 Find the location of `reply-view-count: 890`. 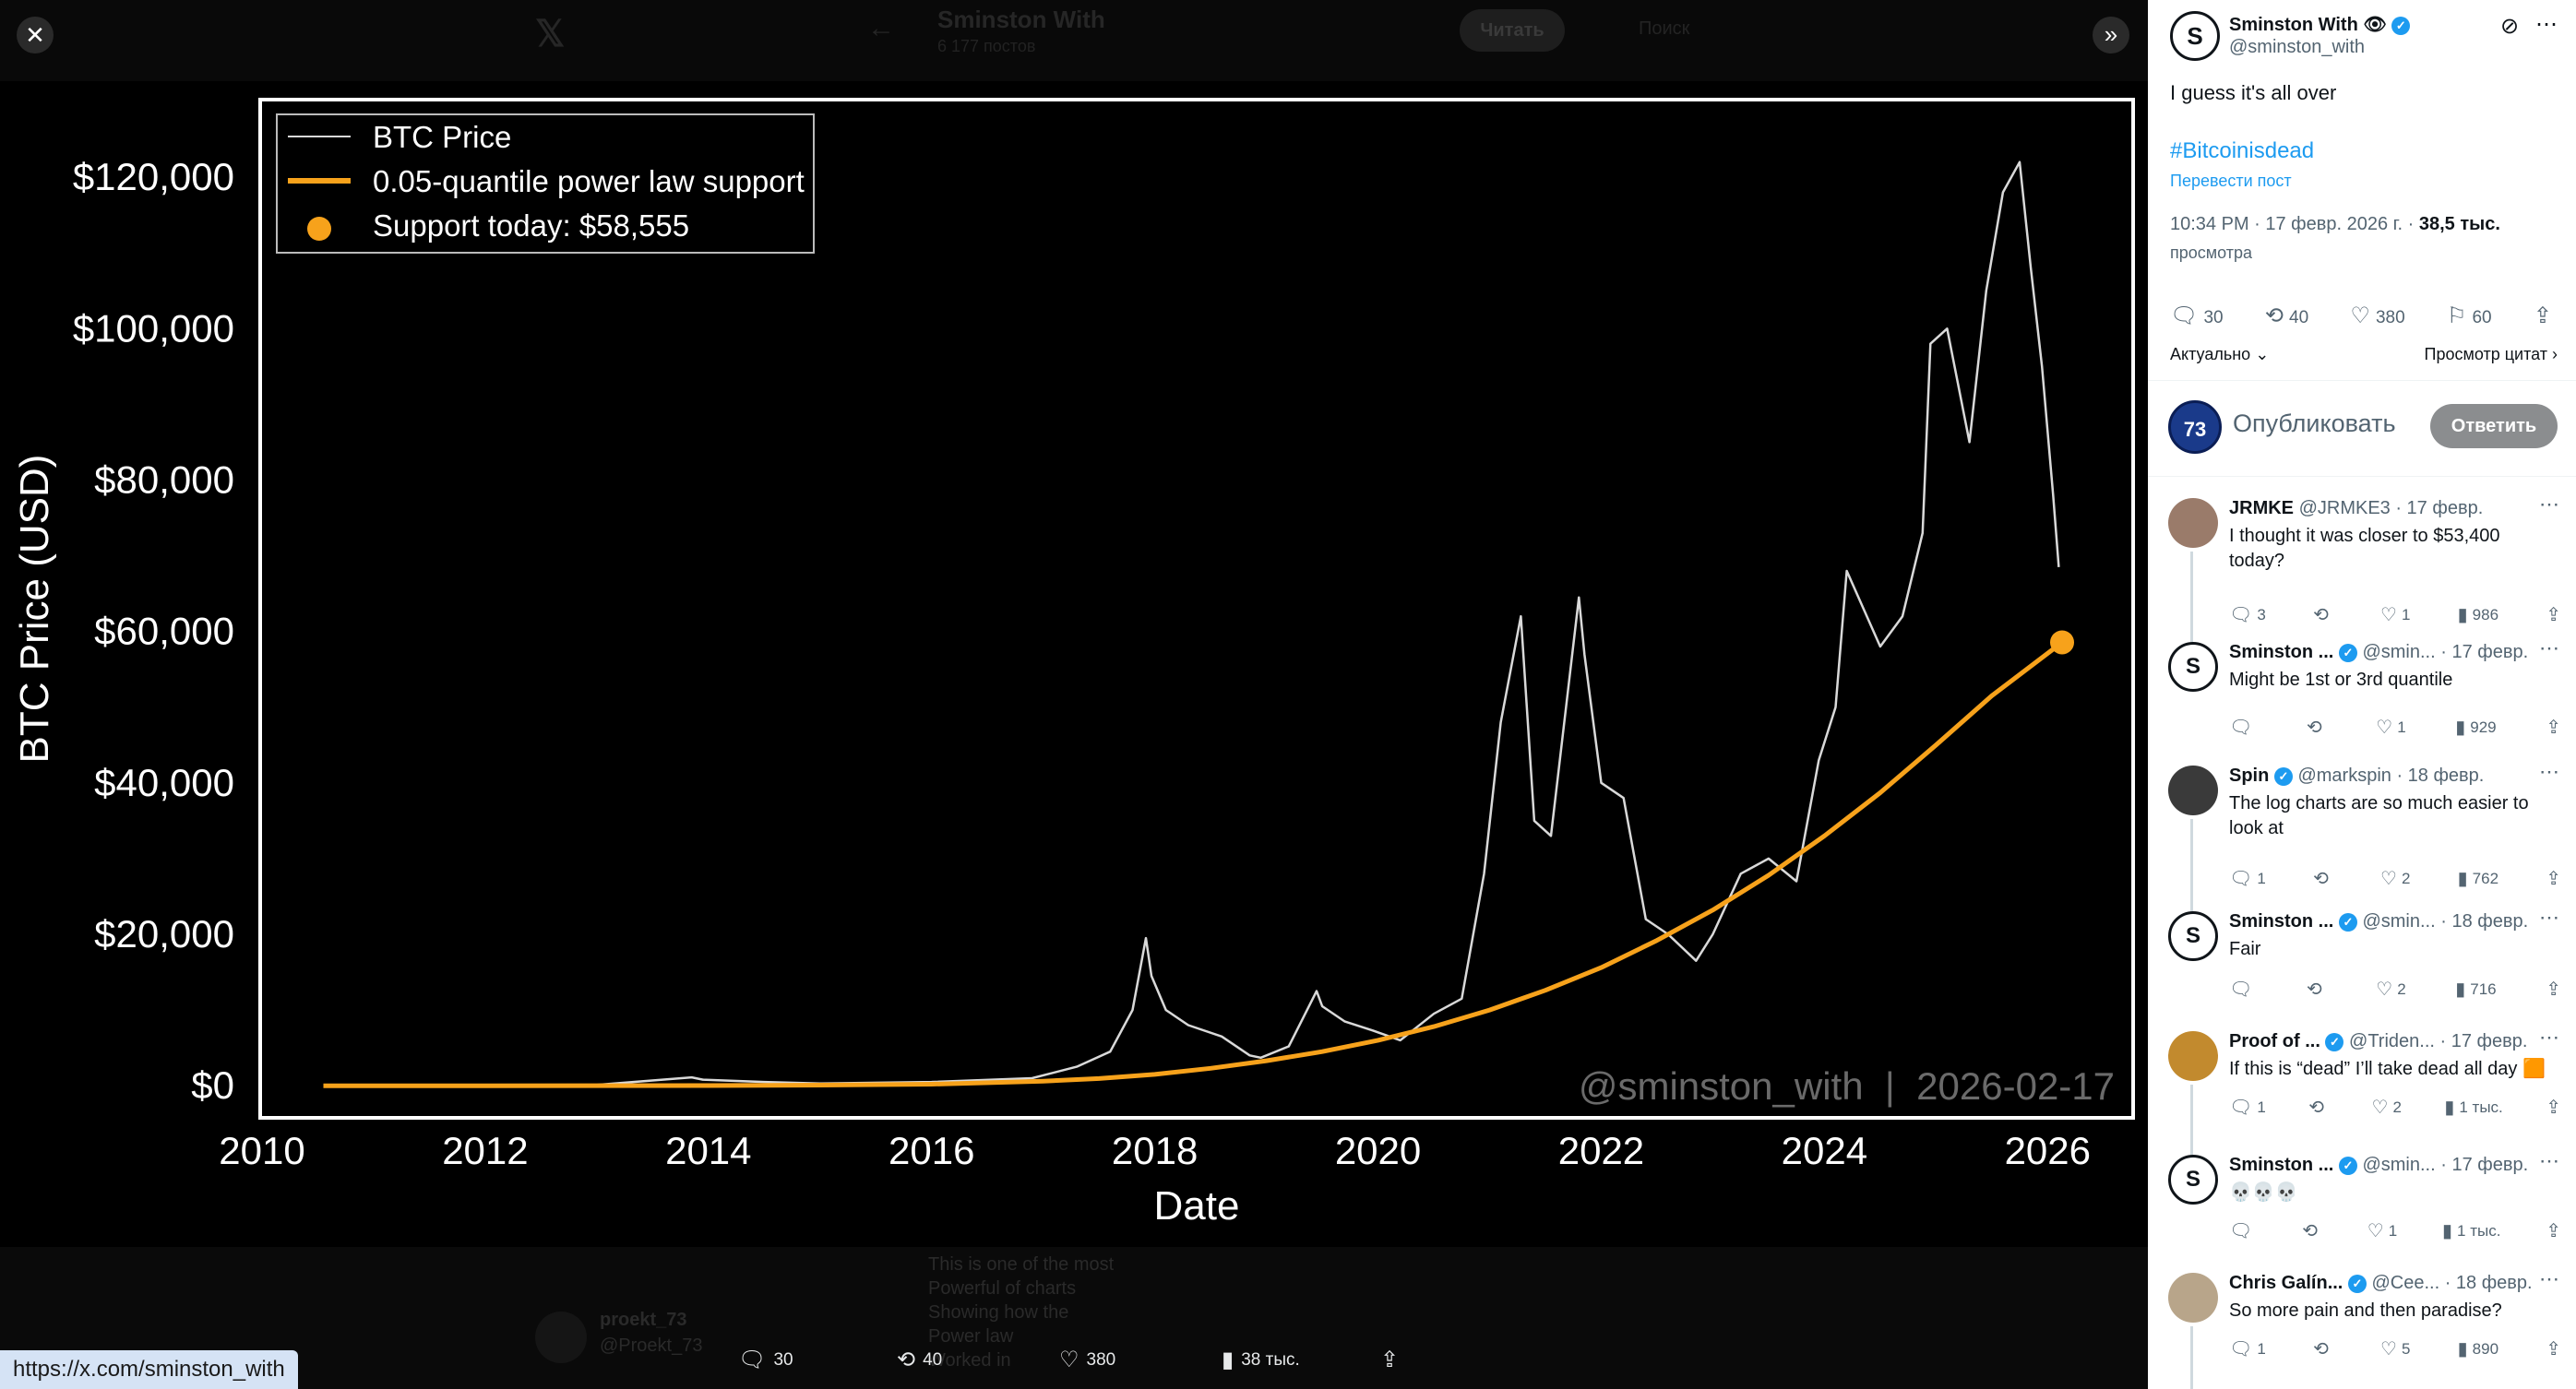

reply-view-count: 890 is located at coordinates (2485, 1348).